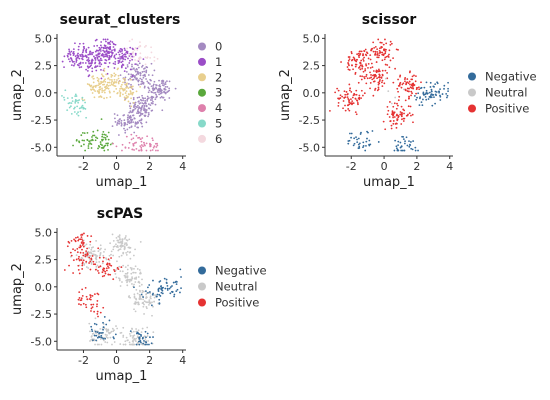 The height and width of the screenshot is (400, 550). I want to click on x-tick-label: 4, so click(182, 360).